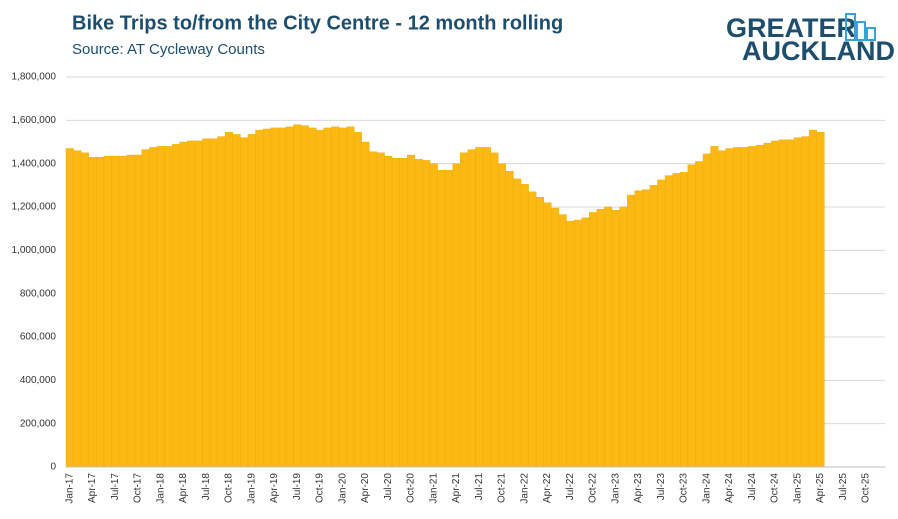  I want to click on logo: GREATER AUCKLAND, so click(810, 39).